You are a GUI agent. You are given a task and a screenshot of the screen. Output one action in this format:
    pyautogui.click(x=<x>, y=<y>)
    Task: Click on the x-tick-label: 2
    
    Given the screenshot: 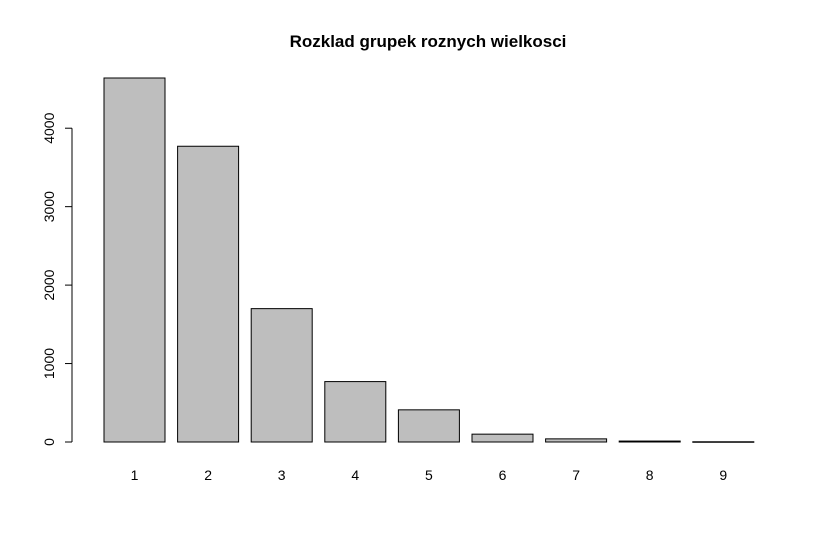 What is the action you would take?
    pyautogui.click(x=208, y=475)
    